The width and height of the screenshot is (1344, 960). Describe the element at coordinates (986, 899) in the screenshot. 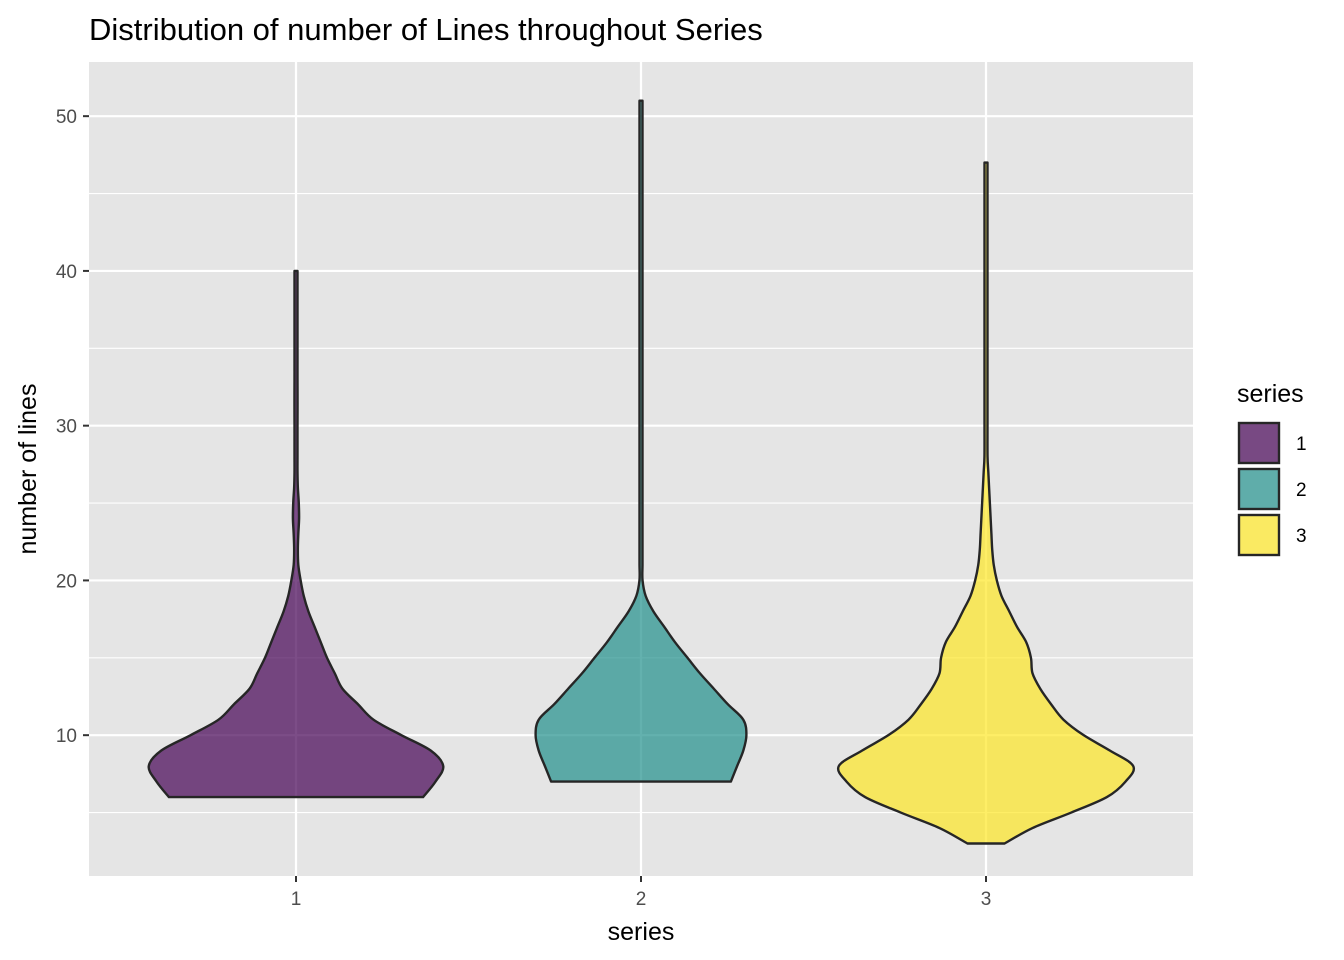

I see `x-tick-label: 3` at that location.